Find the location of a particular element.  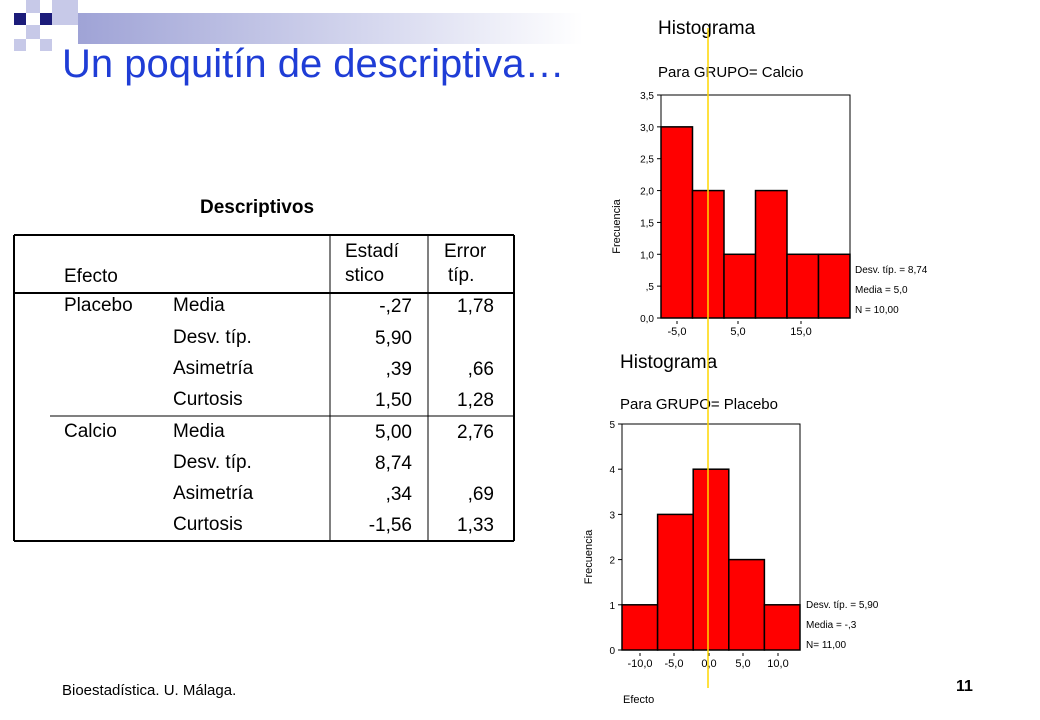

error-value: 1,78 is located at coordinates (475, 306).